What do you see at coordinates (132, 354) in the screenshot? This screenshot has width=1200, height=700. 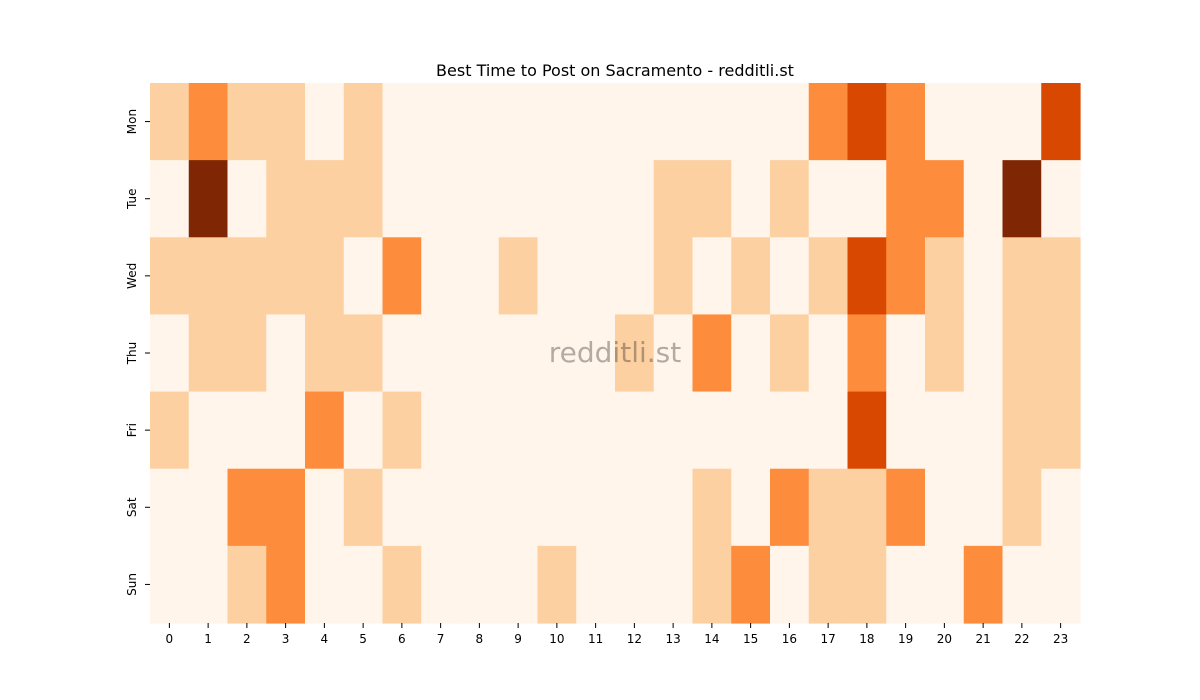 I see `y-tick-label: Thu` at bounding box center [132, 354].